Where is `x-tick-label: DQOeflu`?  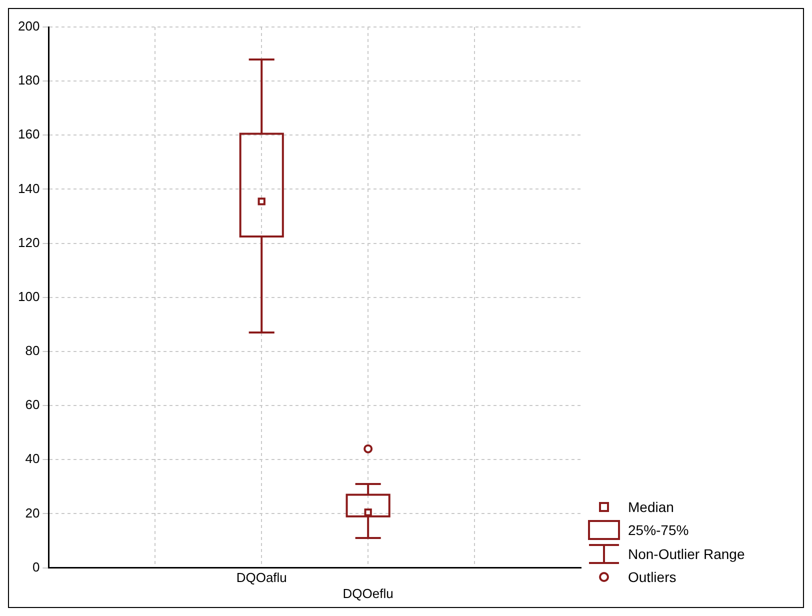 x-tick-label: DQOeflu is located at coordinates (368, 593).